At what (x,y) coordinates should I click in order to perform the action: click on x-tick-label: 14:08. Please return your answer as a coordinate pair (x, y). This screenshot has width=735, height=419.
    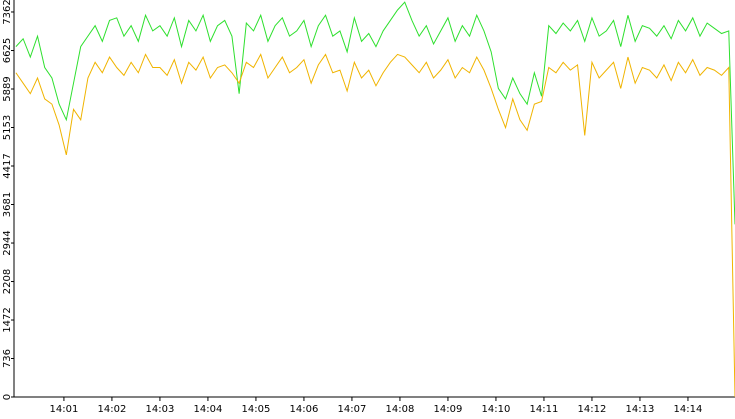
    Looking at the image, I should click on (400, 409).